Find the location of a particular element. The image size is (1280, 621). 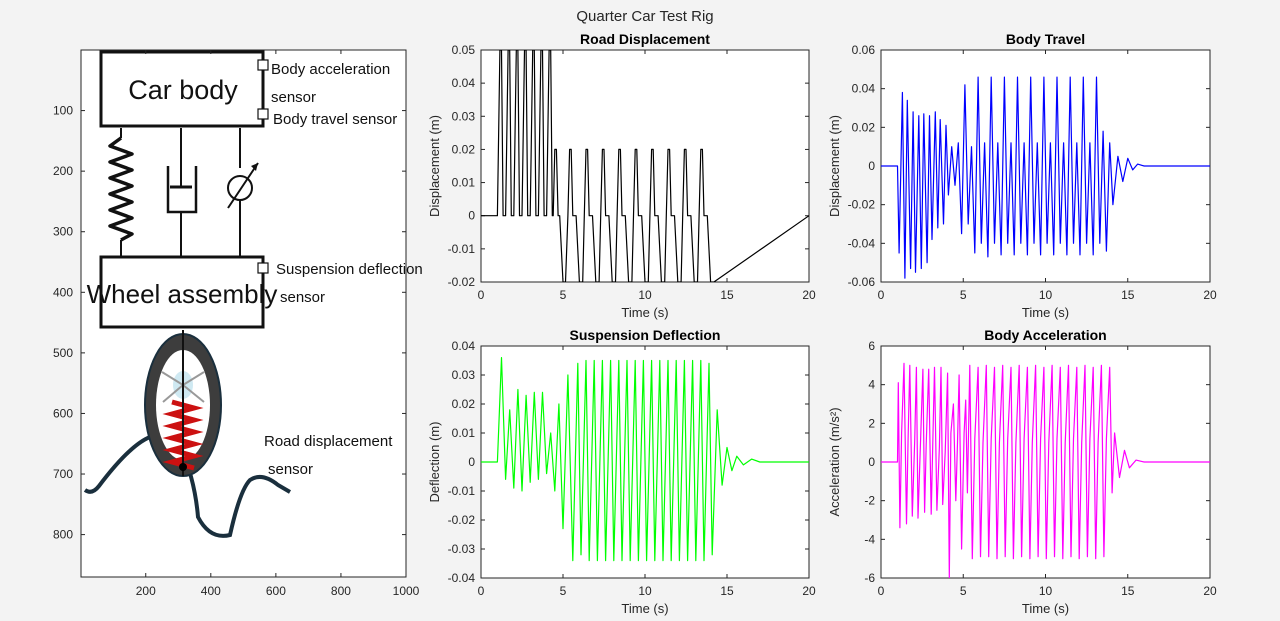

schematic-xtick-label: 600 is located at coordinates (276, 591).